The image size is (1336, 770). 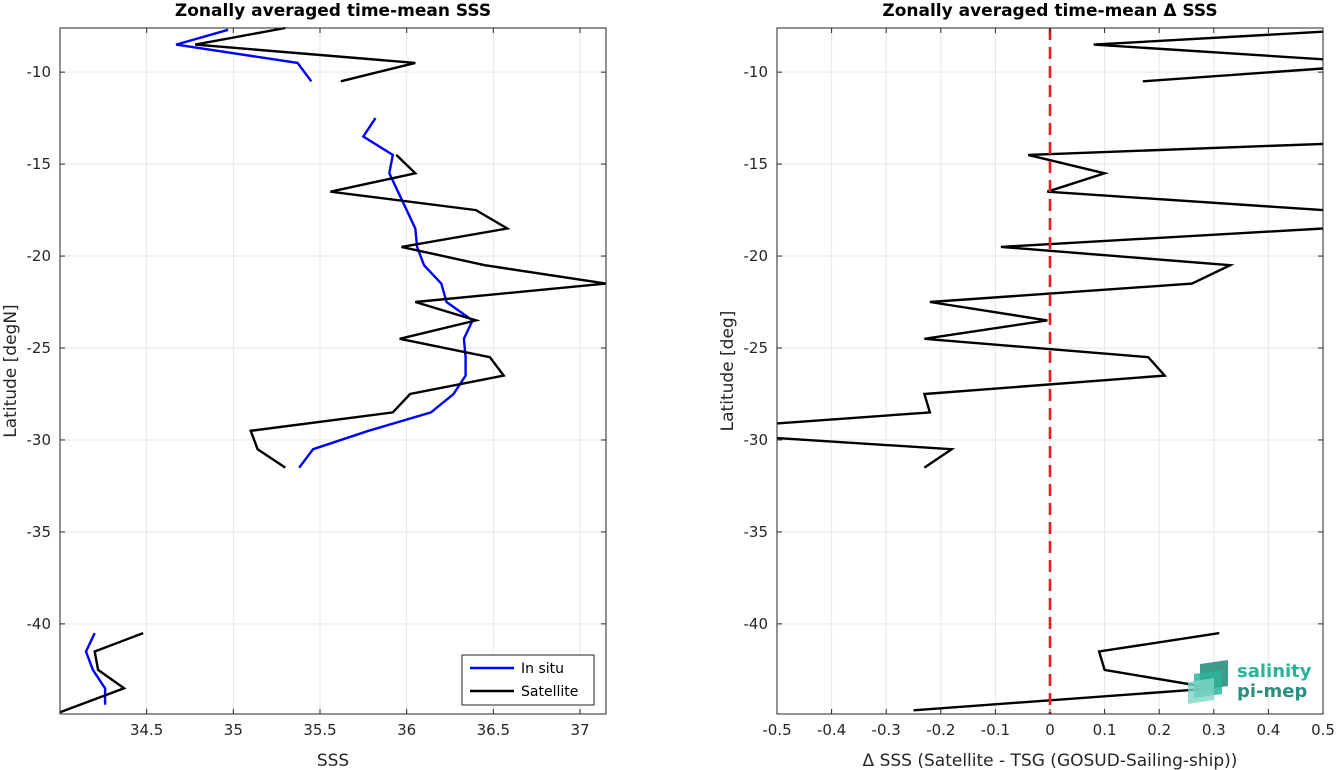 I want to click on salinity-pi-mep-logo: salinity pi-mep, so click(x=1250, y=682).